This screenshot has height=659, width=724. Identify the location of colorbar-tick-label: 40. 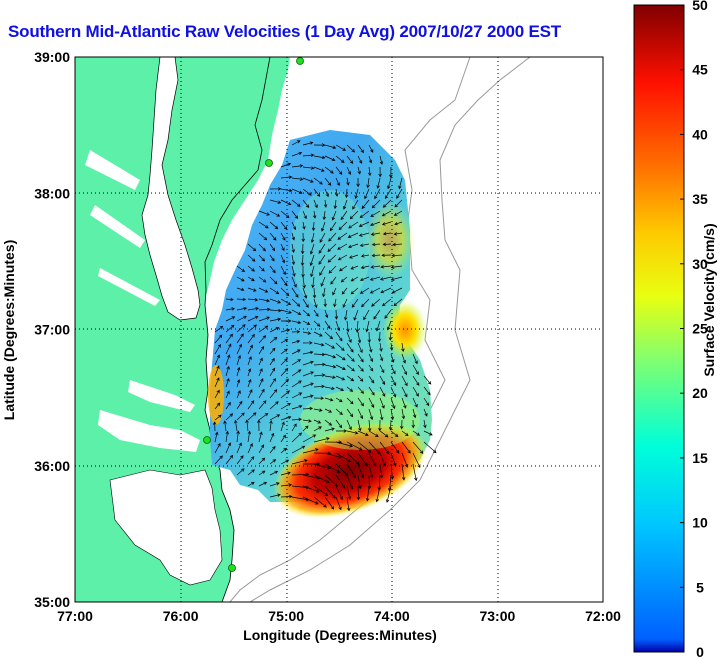
(700, 134).